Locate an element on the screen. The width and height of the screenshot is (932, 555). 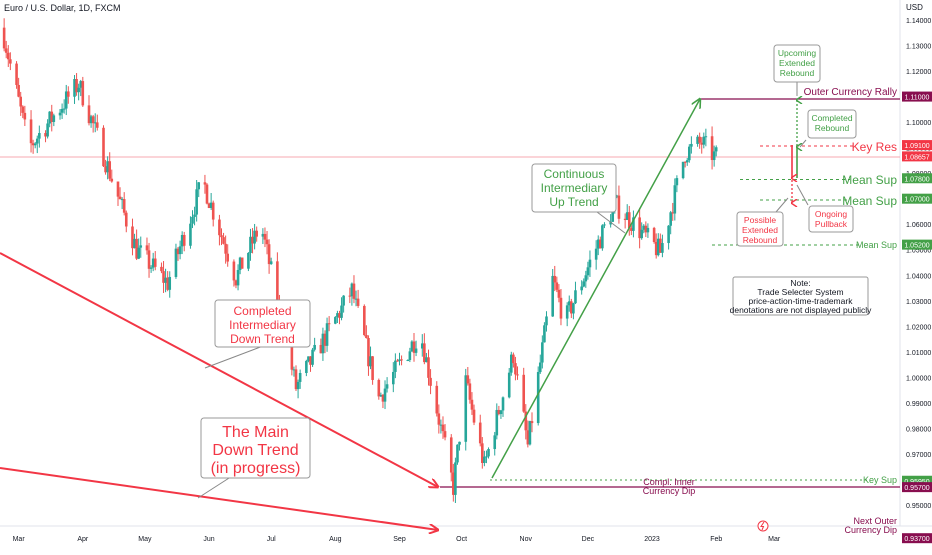
x-tick-label: Aug is located at coordinates (335, 539).